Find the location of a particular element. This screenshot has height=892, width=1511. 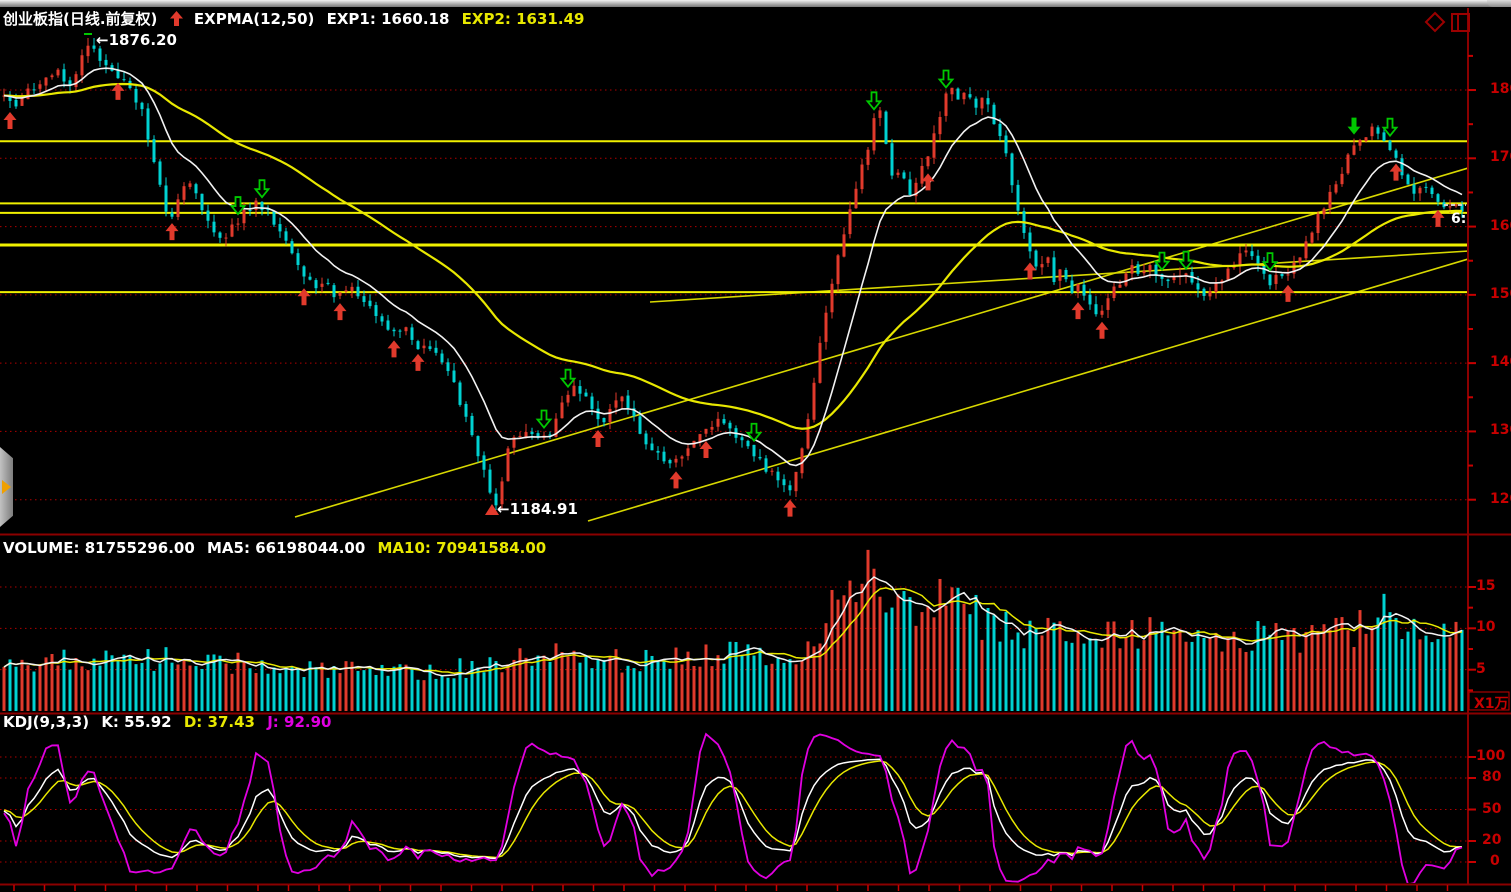

kdj-k-value: K: 55.92 is located at coordinates (136, 722).